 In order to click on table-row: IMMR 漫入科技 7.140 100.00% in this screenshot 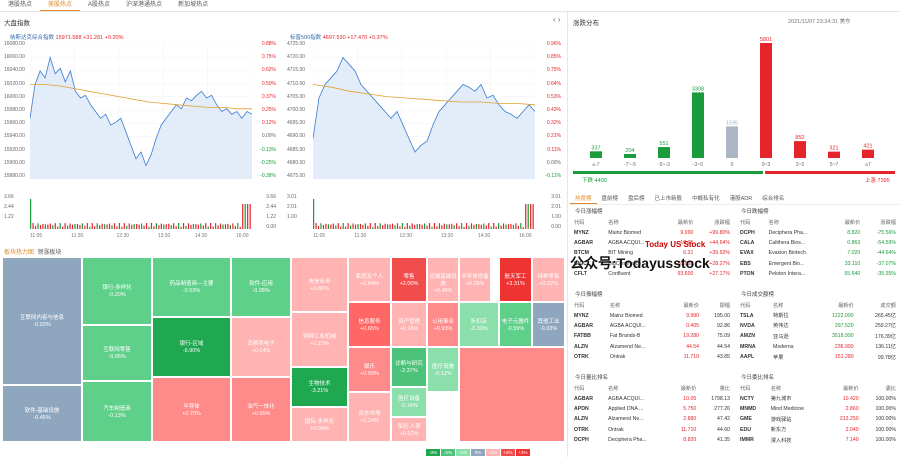, I will do `click(818, 440)`.